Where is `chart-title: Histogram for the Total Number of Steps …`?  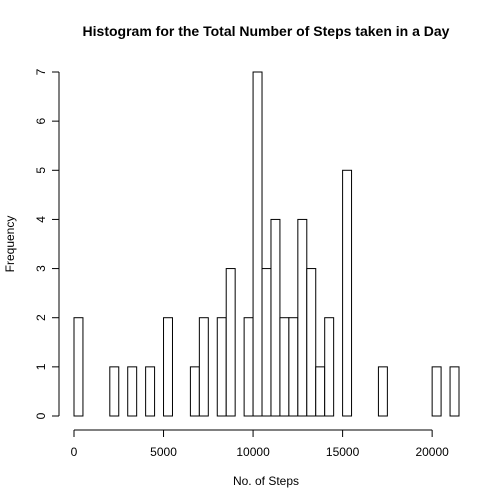 chart-title: Histogram for the Total Number of Steps … is located at coordinates (266, 31).